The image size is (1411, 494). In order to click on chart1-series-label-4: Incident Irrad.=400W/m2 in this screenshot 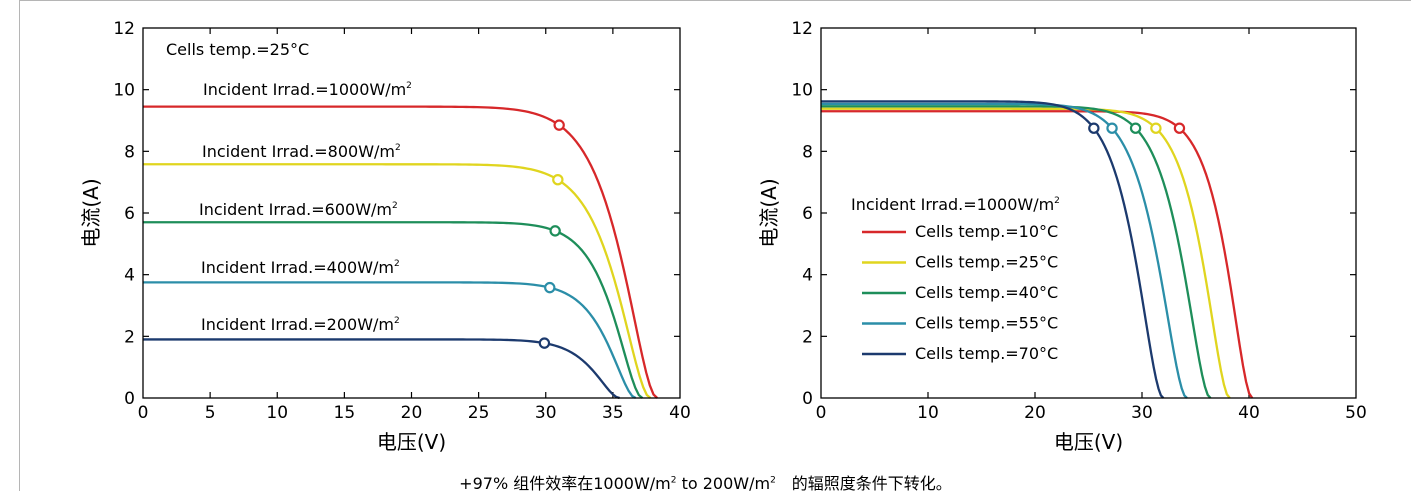, I will do `click(300, 267)`.